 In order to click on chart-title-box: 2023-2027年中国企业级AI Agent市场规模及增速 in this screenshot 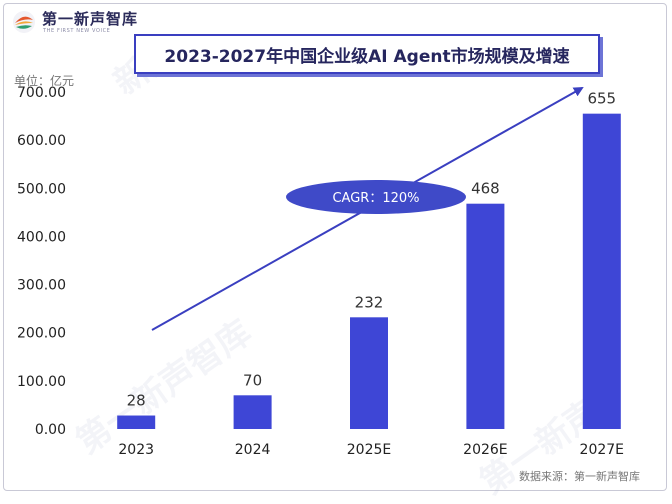, I will do `click(367, 54)`.